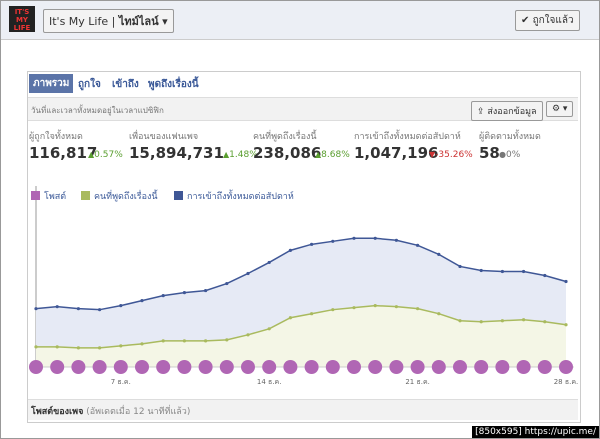 The image size is (600, 439). Describe the element at coordinates (432, 154) in the screenshot. I see `trend-icon: ▼` at that location.